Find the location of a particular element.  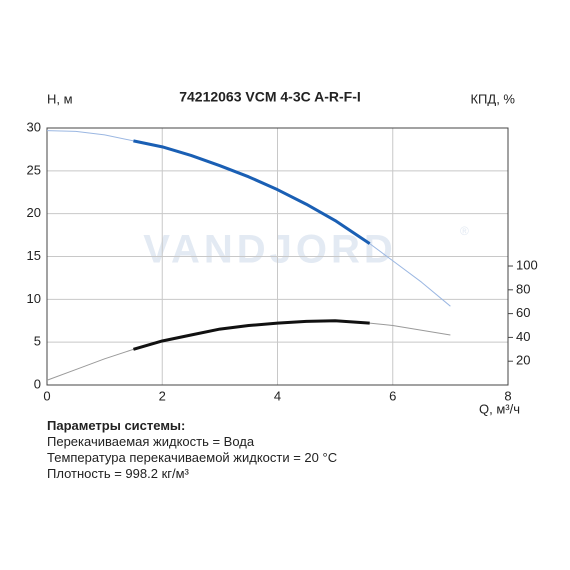

chart-title: 74212063 VCM 4-3C A-R-F-I is located at coordinates (270, 97).